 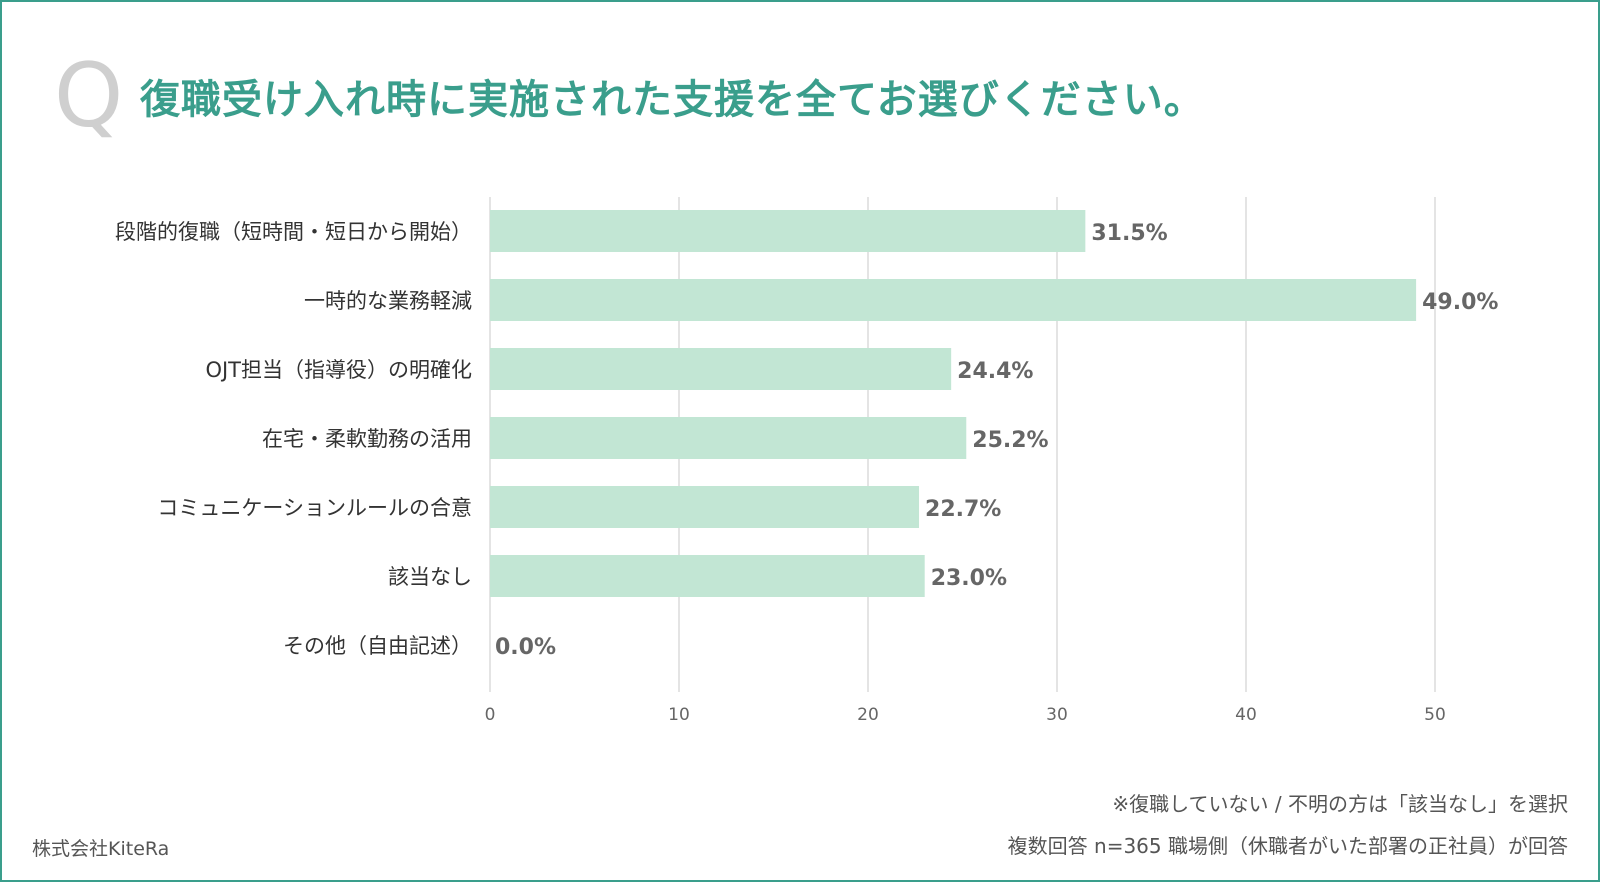 What do you see at coordinates (868, 715) in the screenshot?
I see `x-tick-label: 20` at bounding box center [868, 715].